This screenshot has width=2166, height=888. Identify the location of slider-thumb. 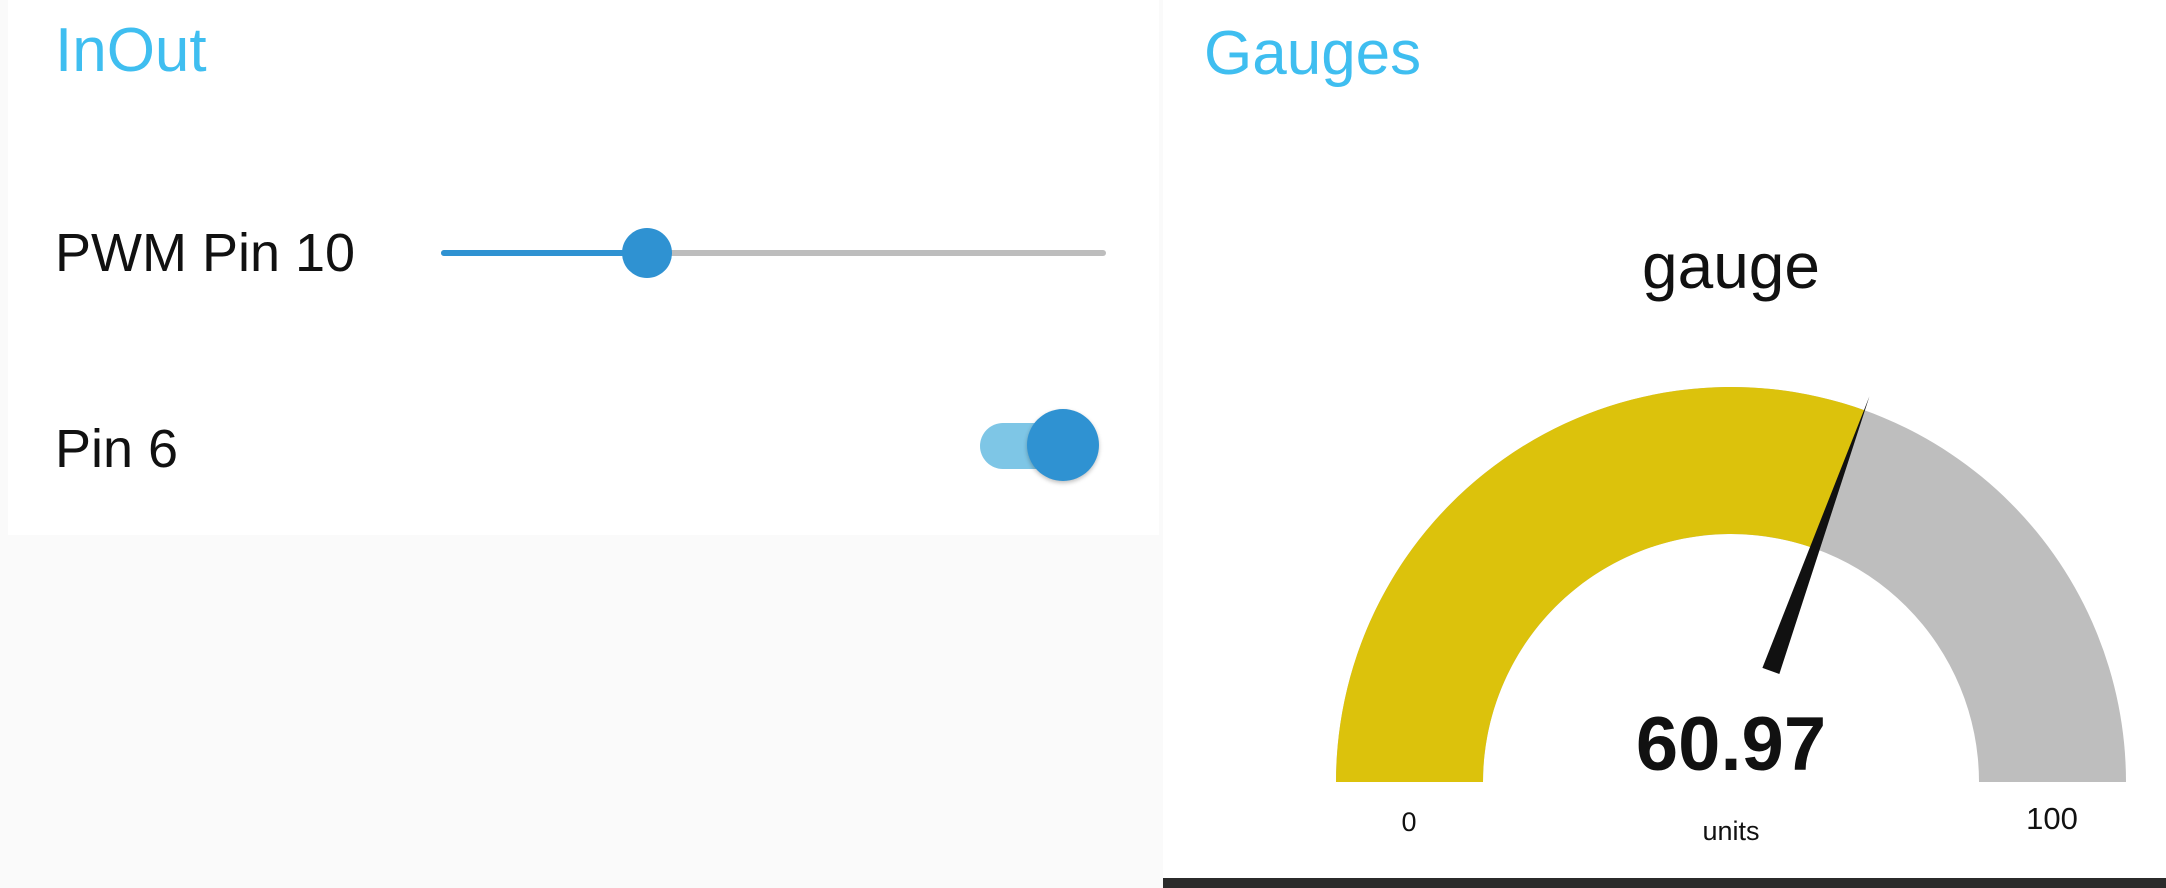
(647, 253).